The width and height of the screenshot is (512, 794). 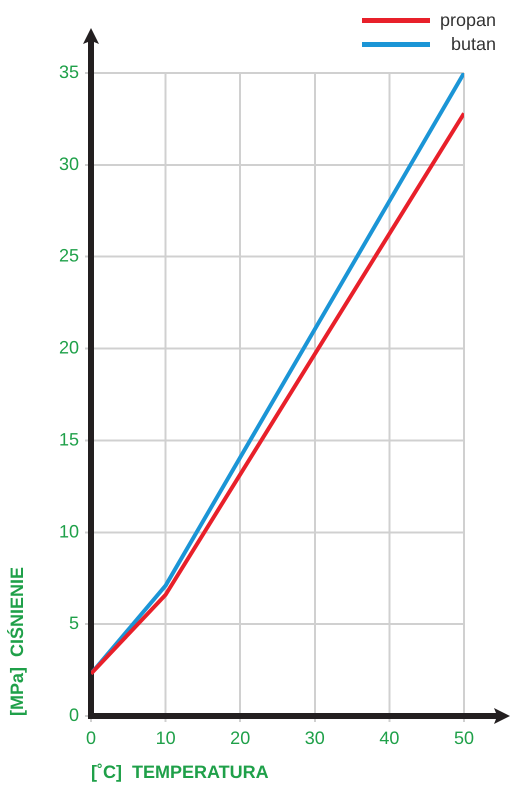 What do you see at coordinates (464, 738) in the screenshot?
I see `x-tick-label: 50` at bounding box center [464, 738].